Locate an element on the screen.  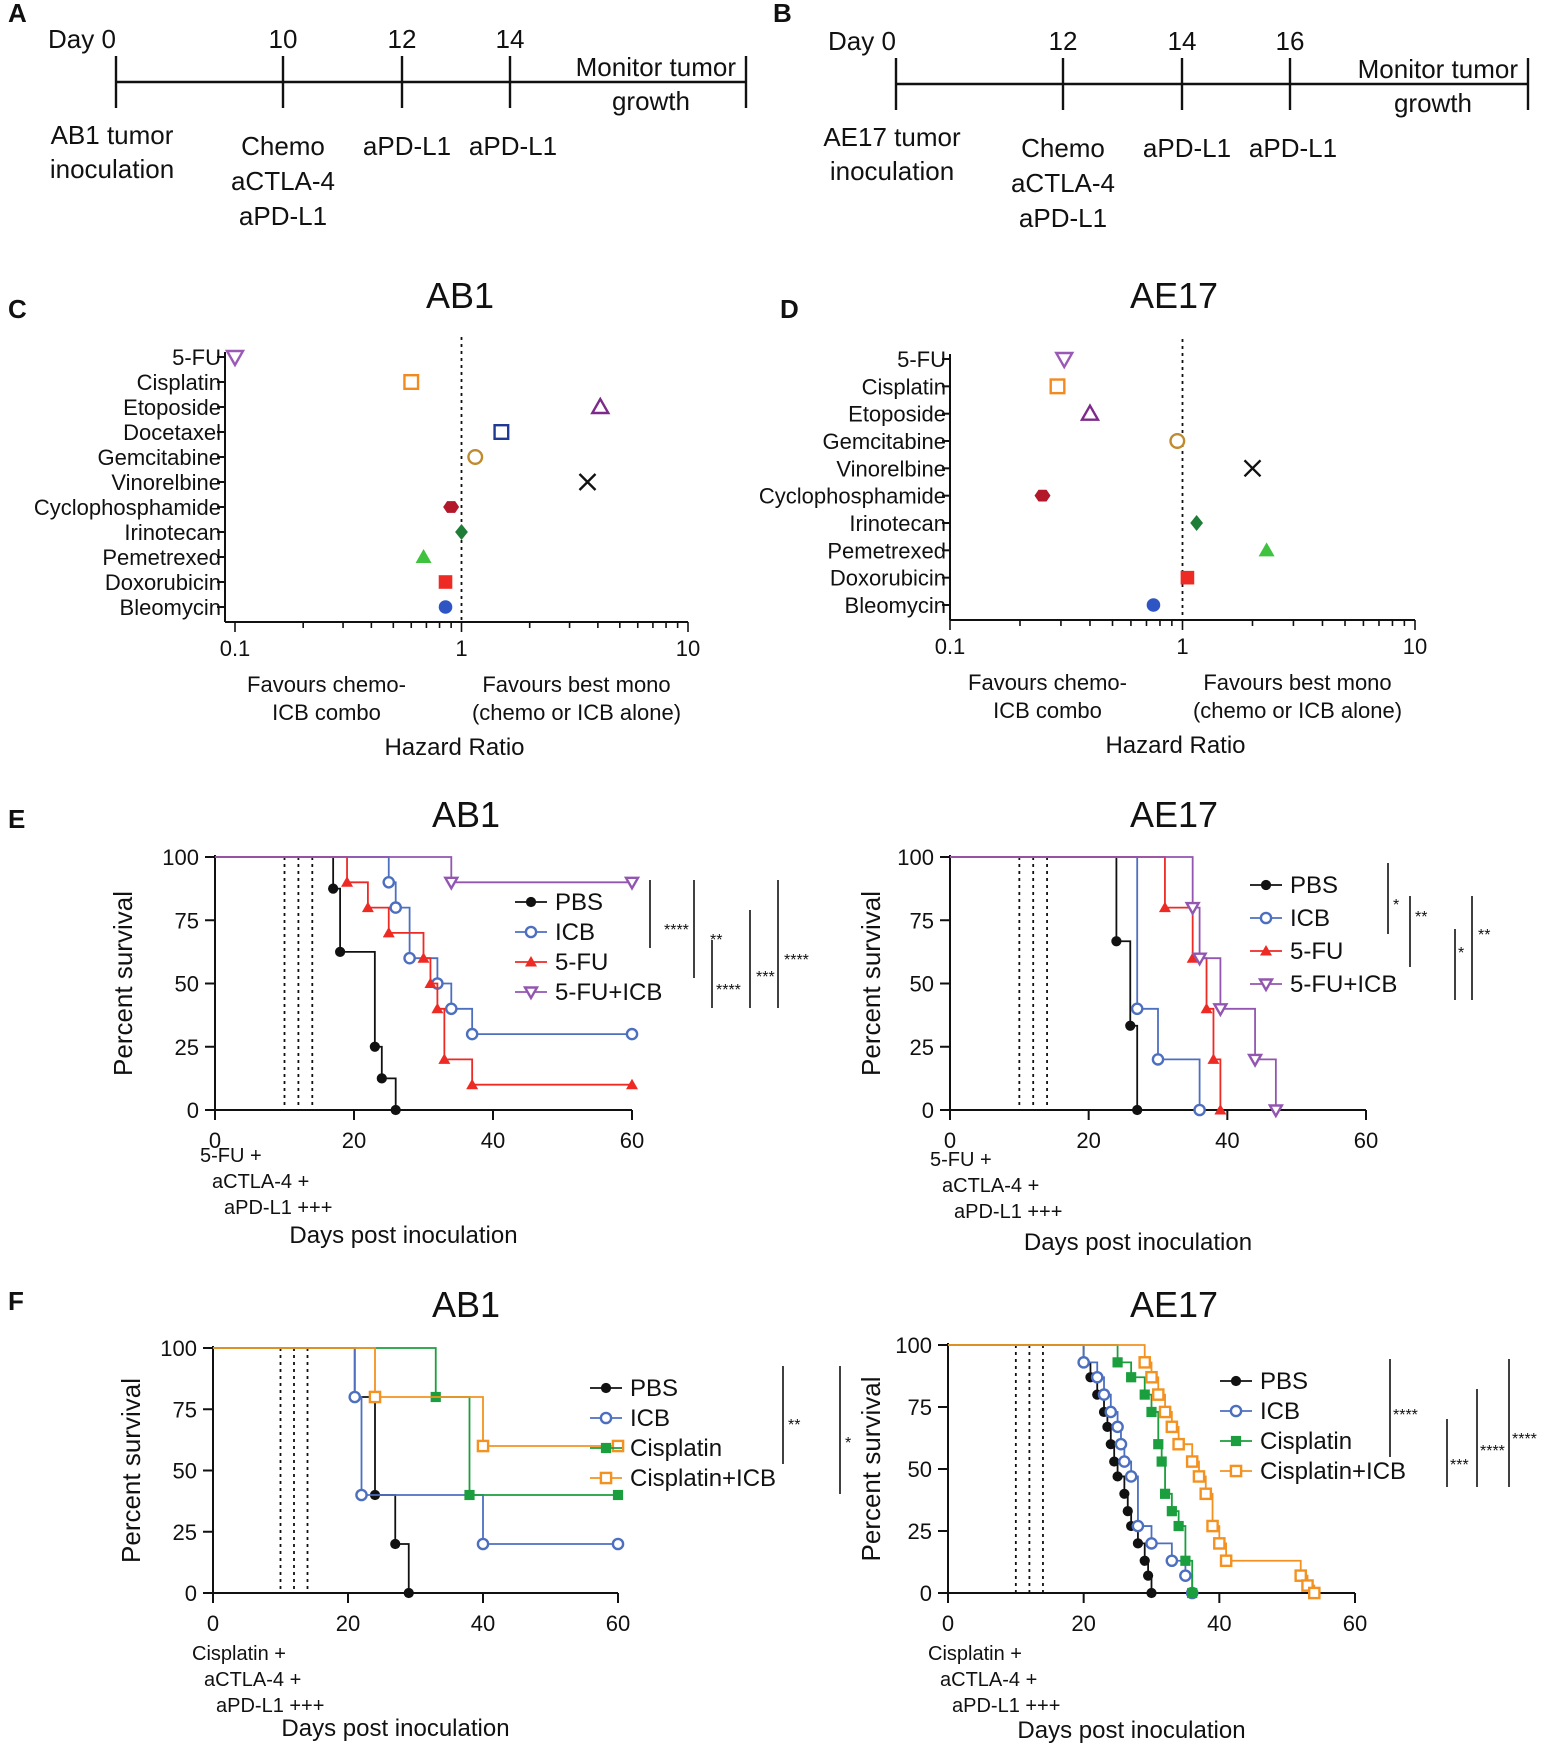
x-tick-label: 1 is located at coordinates (1182, 646).